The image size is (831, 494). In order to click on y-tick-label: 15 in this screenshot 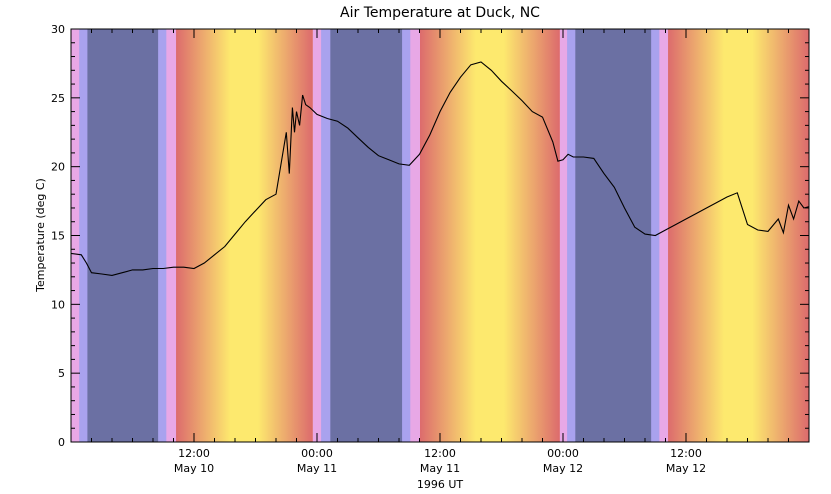, I will do `click(58, 236)`.